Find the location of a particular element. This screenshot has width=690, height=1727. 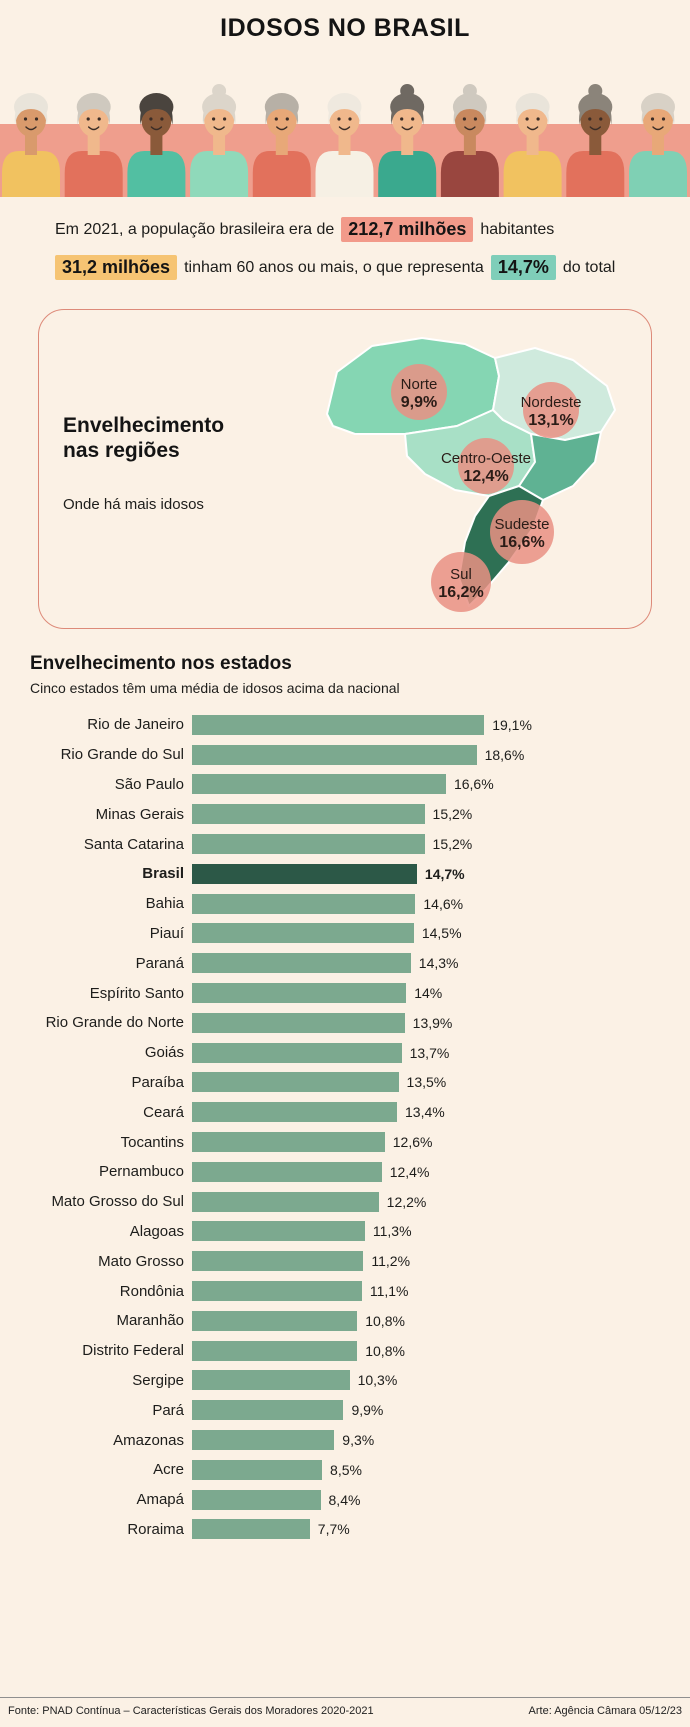

state-value: 9,3% is located at coordinates (358, 1440).